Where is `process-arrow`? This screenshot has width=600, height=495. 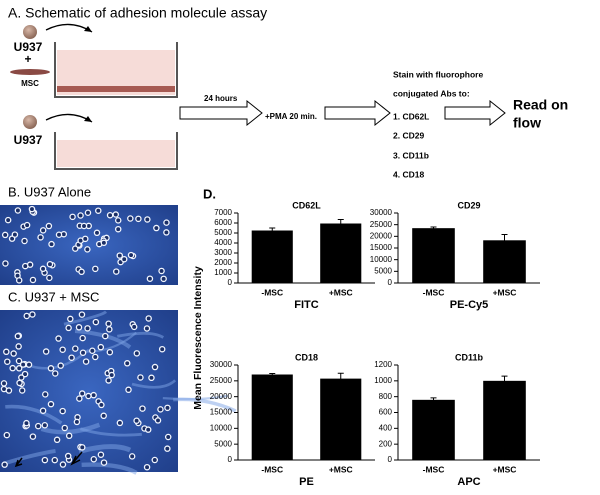 process-arrow is located at coordinates (475, 113).